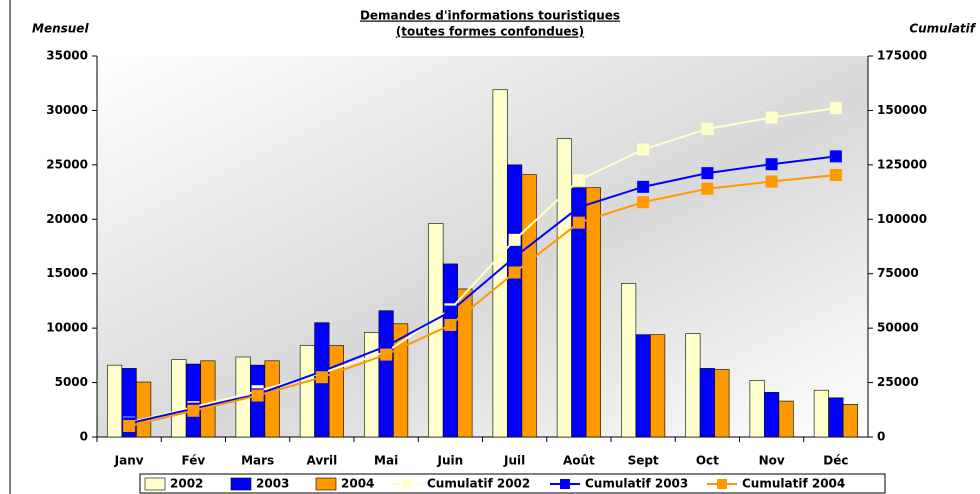  I want to click on y-tick-label: 0, so click(84, 437).